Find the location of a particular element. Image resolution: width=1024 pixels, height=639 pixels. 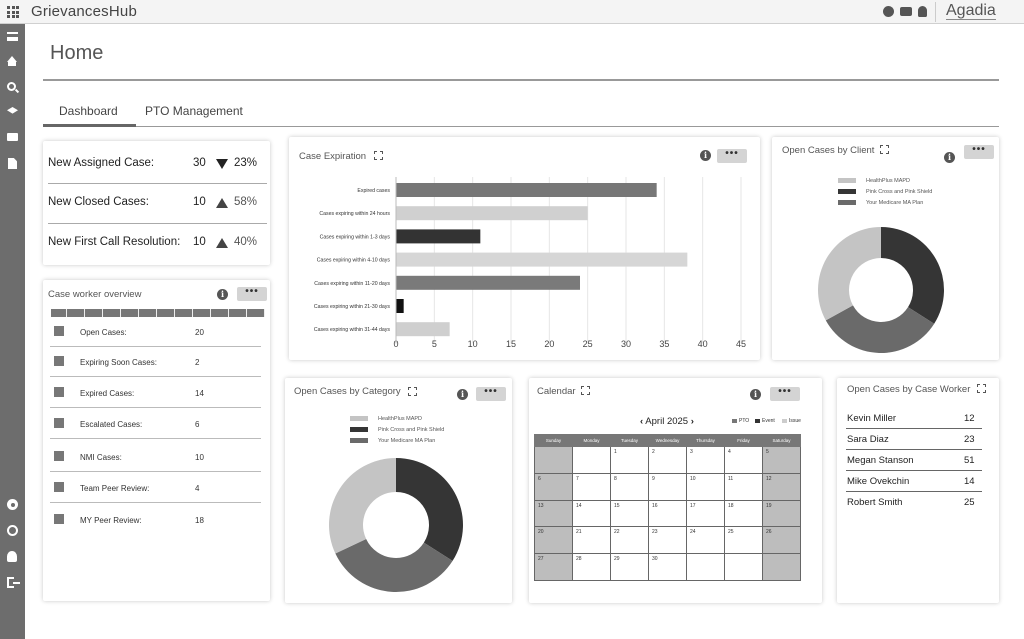

overview-row: Escalated Cases: 6 is located at coordinates (155, 423).